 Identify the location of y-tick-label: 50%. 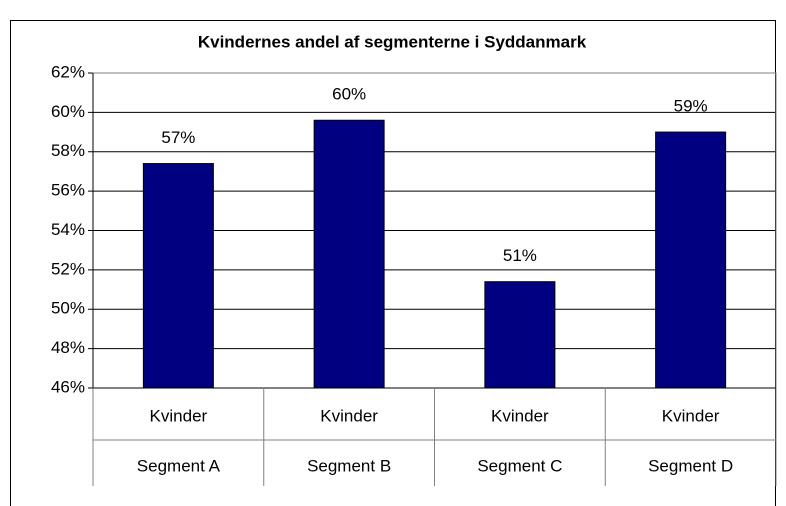
(68, 308).